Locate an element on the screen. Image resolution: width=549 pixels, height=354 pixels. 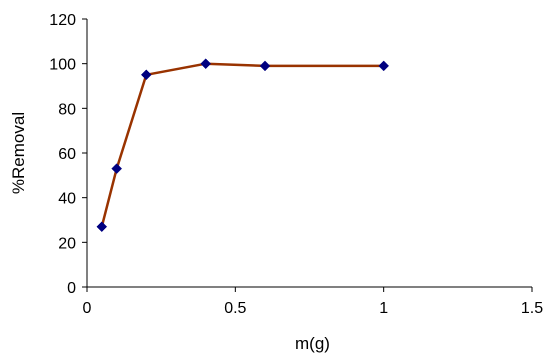
x-tick-label: 0 is located at coordinates (87, 308).